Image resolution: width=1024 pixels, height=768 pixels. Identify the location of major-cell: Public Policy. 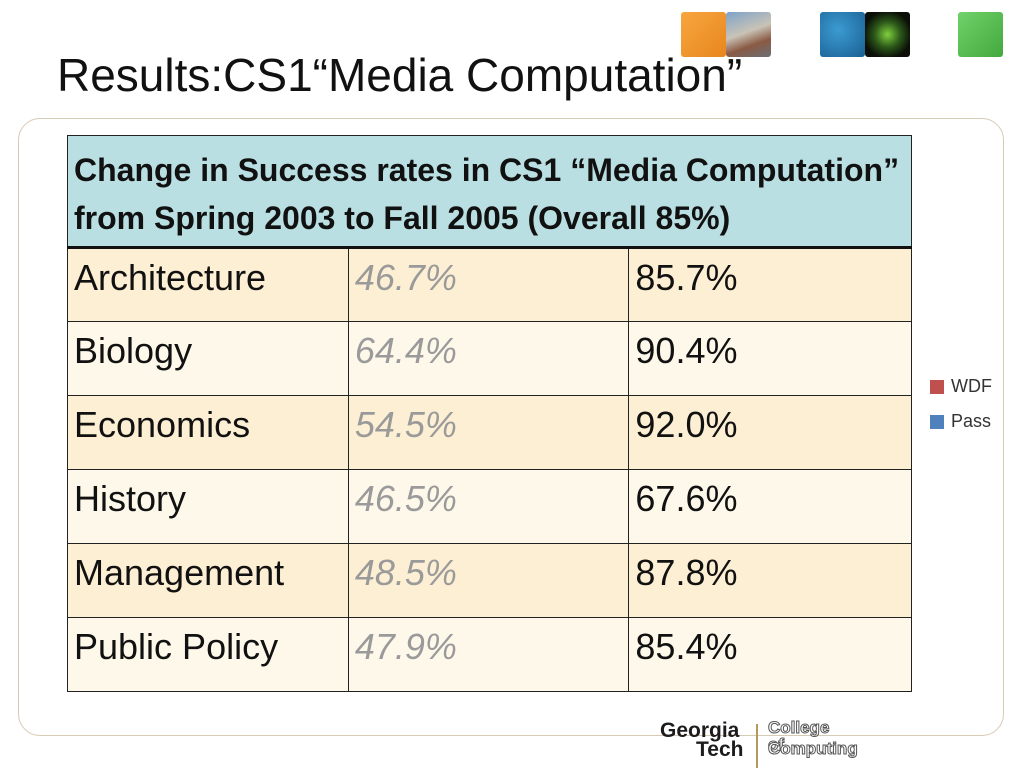
(208, 654).